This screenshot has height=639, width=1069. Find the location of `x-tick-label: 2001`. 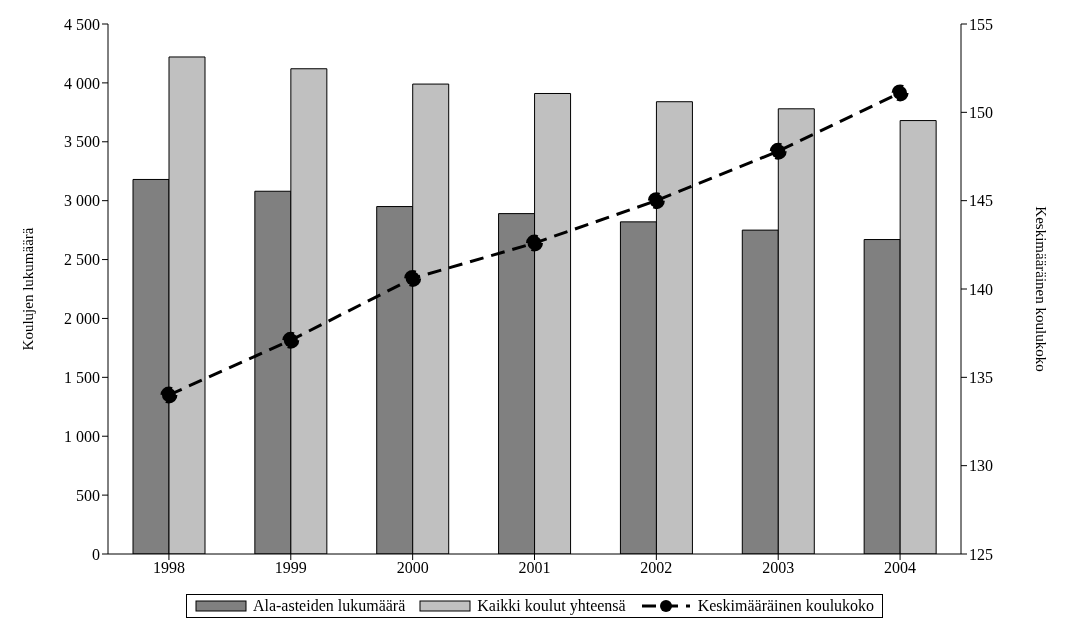

x-tick-label: 2001 is located at coordinates (534, 568).